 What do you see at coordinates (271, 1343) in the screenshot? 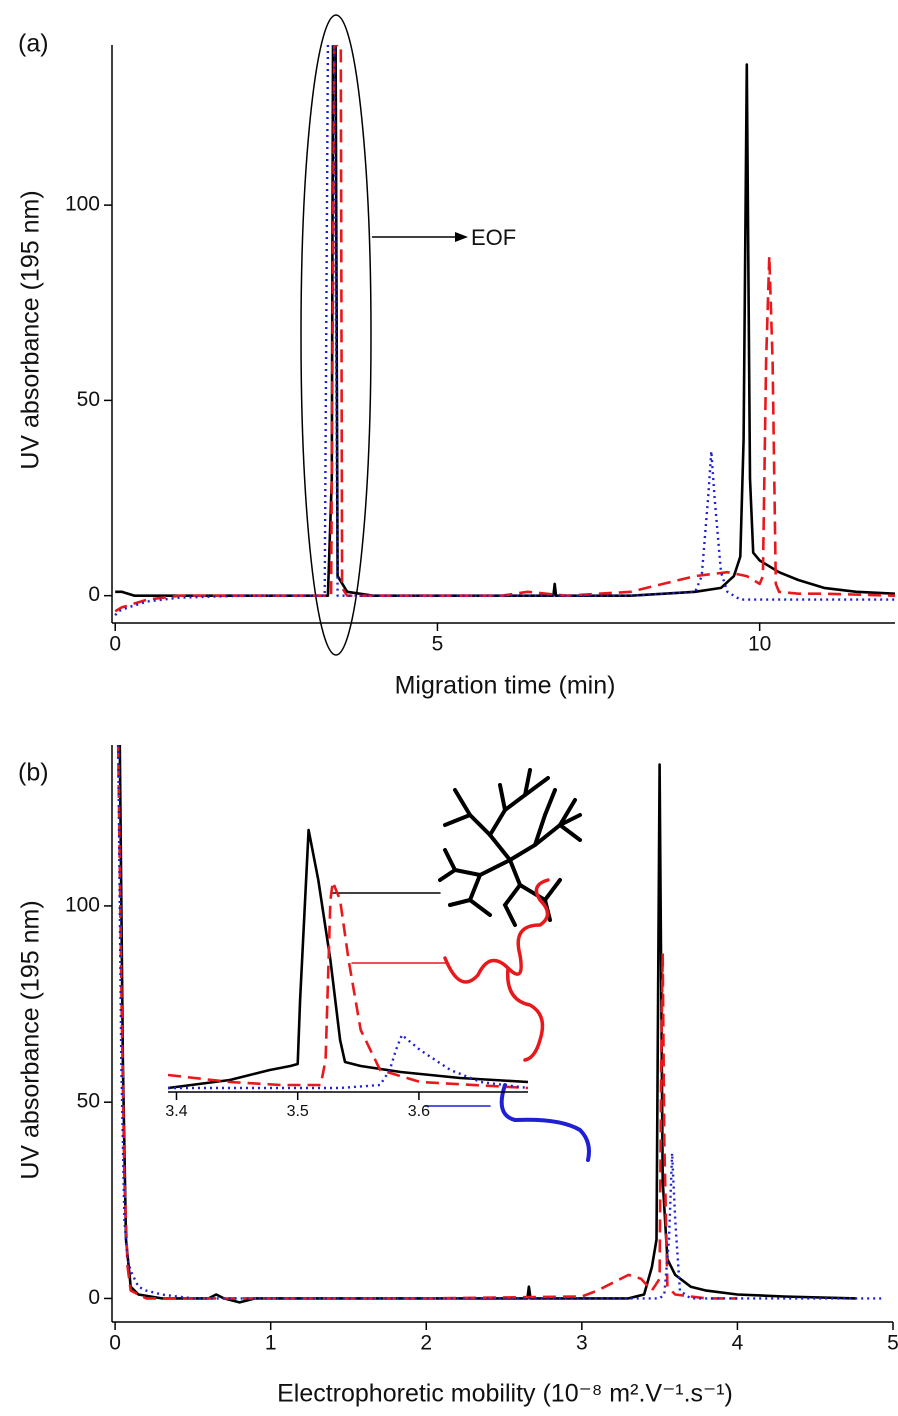
I see `x-tick-label: 1` at bounding box center [271, 1343].